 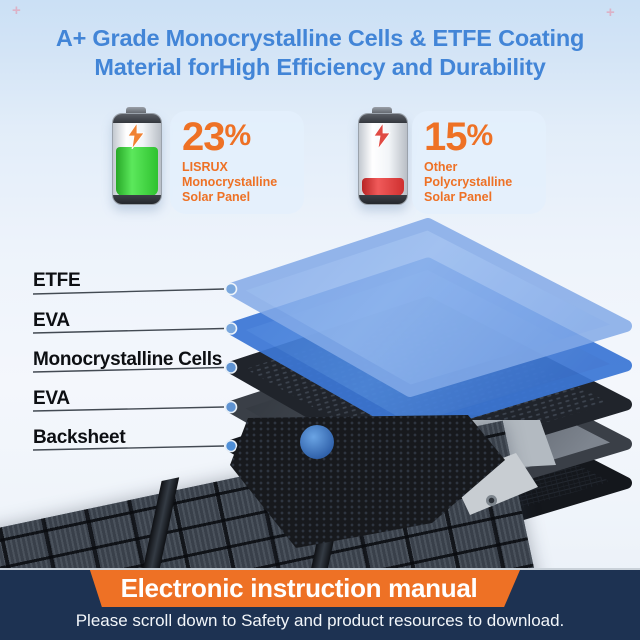 I want to click on red-battery-icon, so click(x=383, y=156).